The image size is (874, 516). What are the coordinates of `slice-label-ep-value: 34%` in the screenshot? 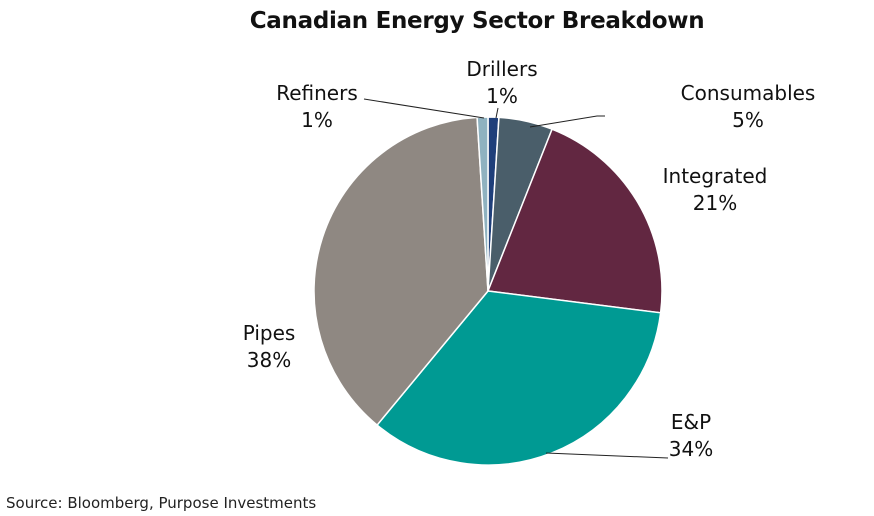 It's located at (691, 449).